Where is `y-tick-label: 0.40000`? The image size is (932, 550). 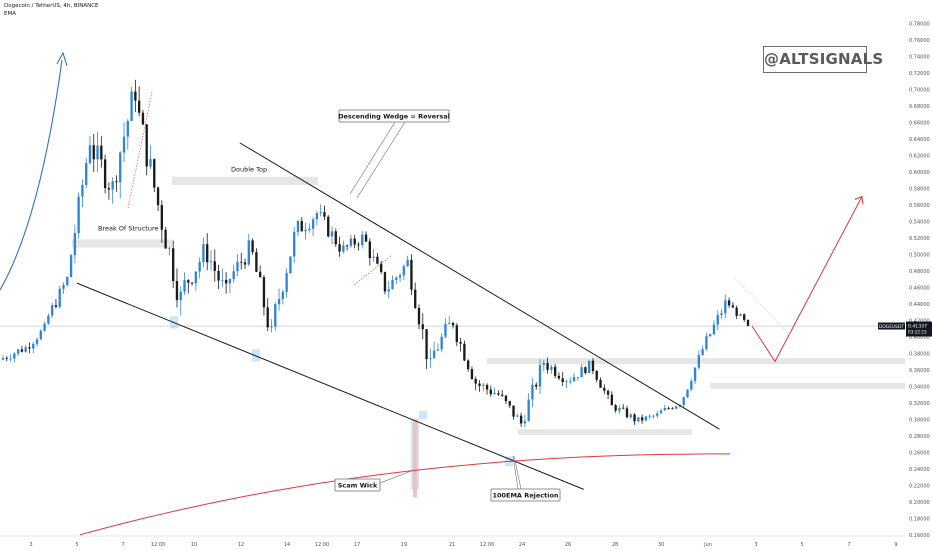
y-tick-label: 0.40000 is located at coordinates (919, 338).